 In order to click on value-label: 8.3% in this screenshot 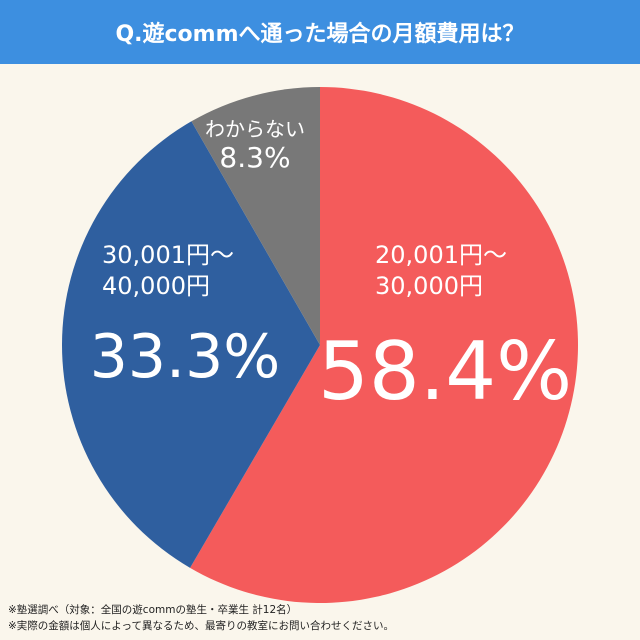, I will do `click(255, 157)`.